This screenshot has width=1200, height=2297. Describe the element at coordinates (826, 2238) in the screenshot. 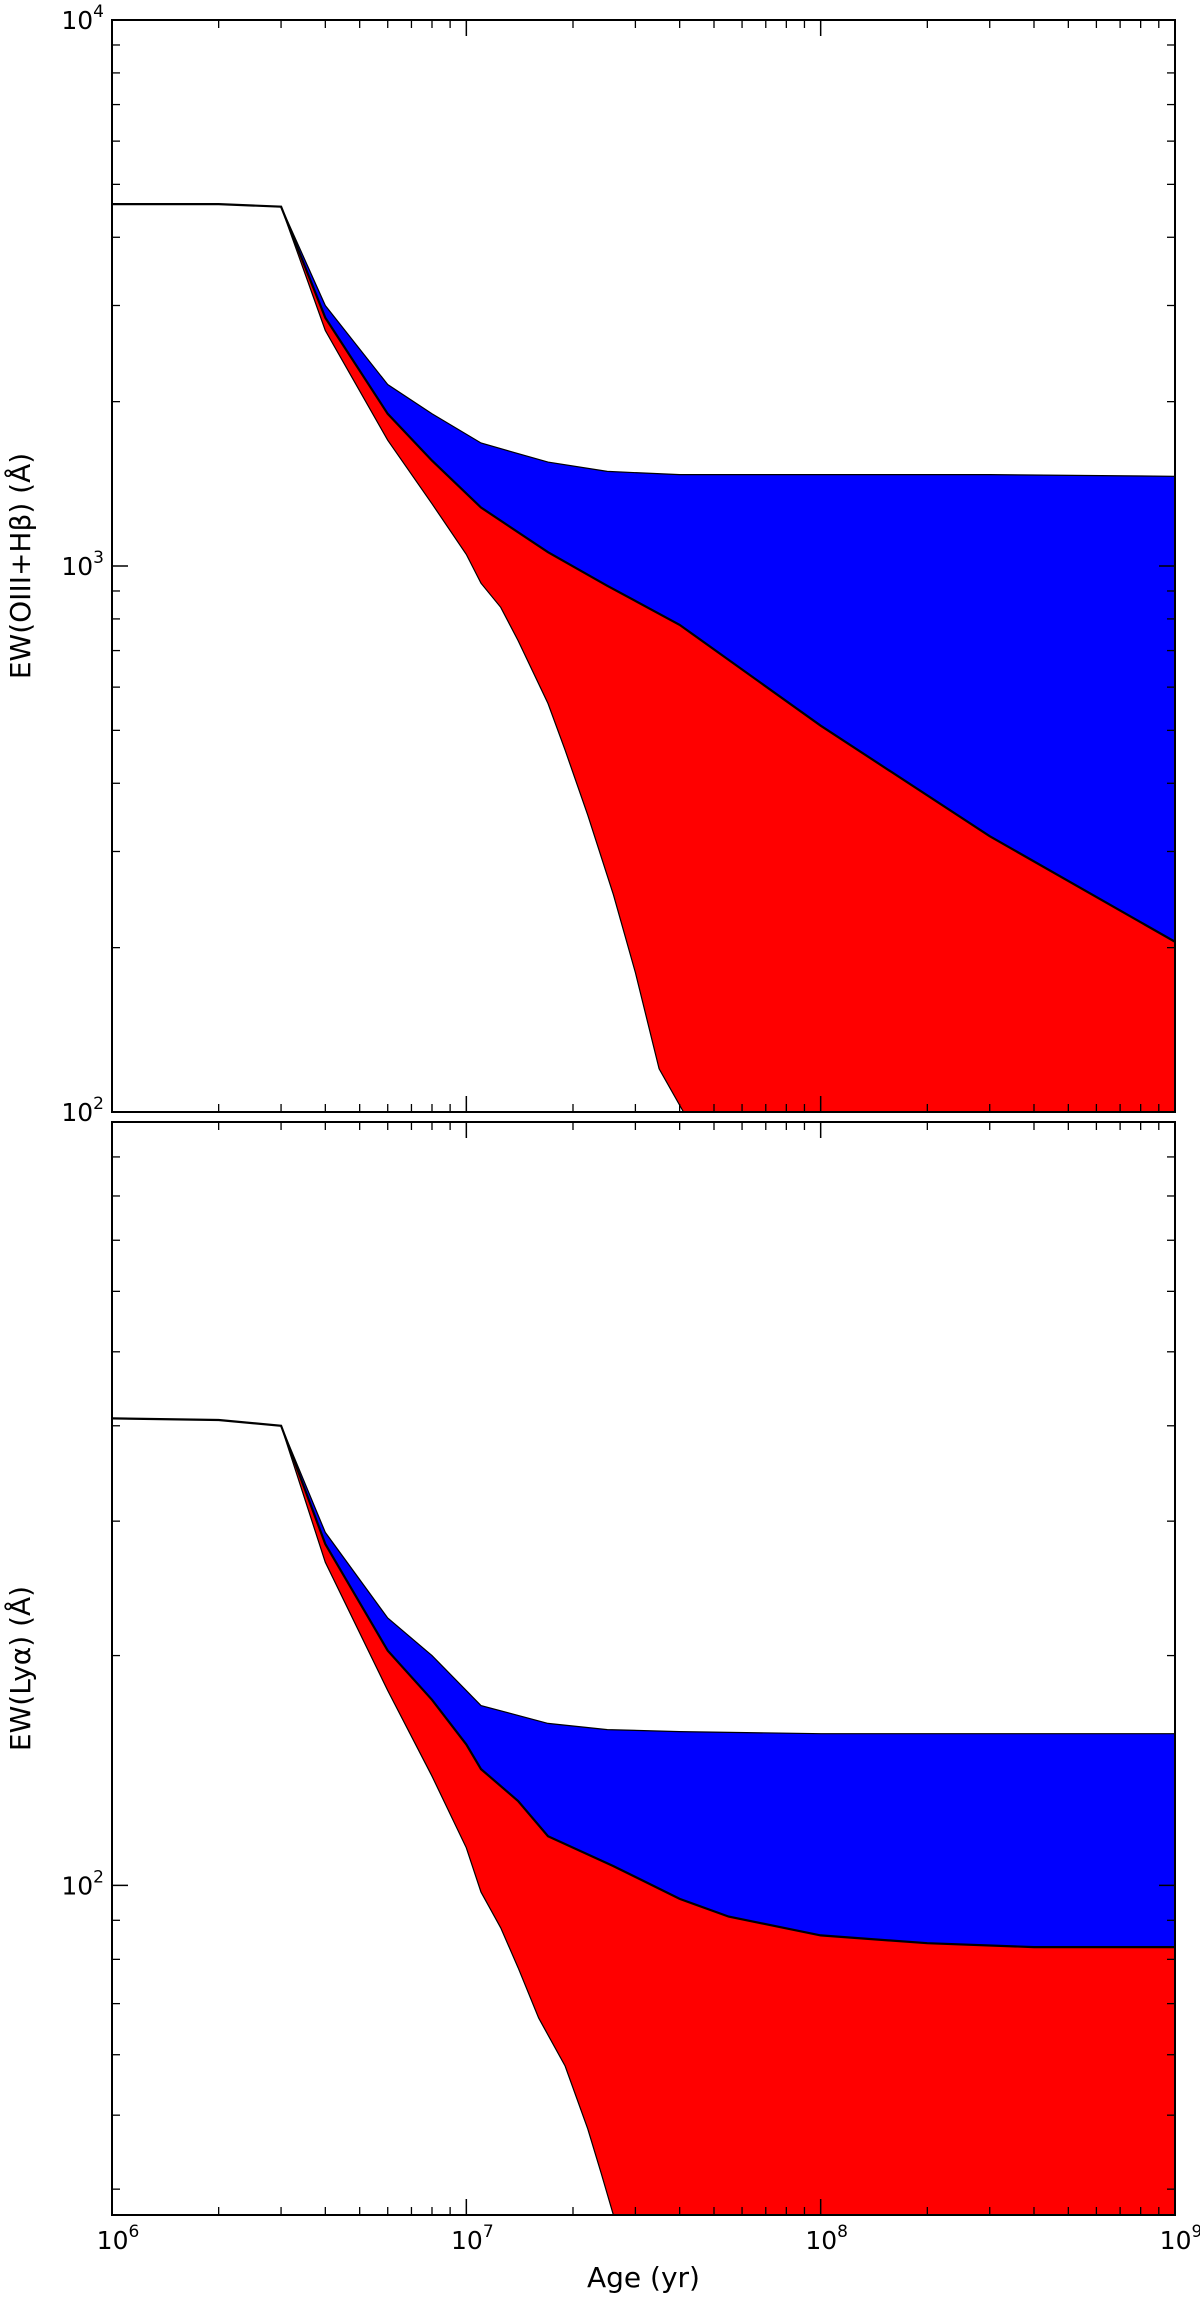

I see `x-tick-label: 10⁸` at that location.